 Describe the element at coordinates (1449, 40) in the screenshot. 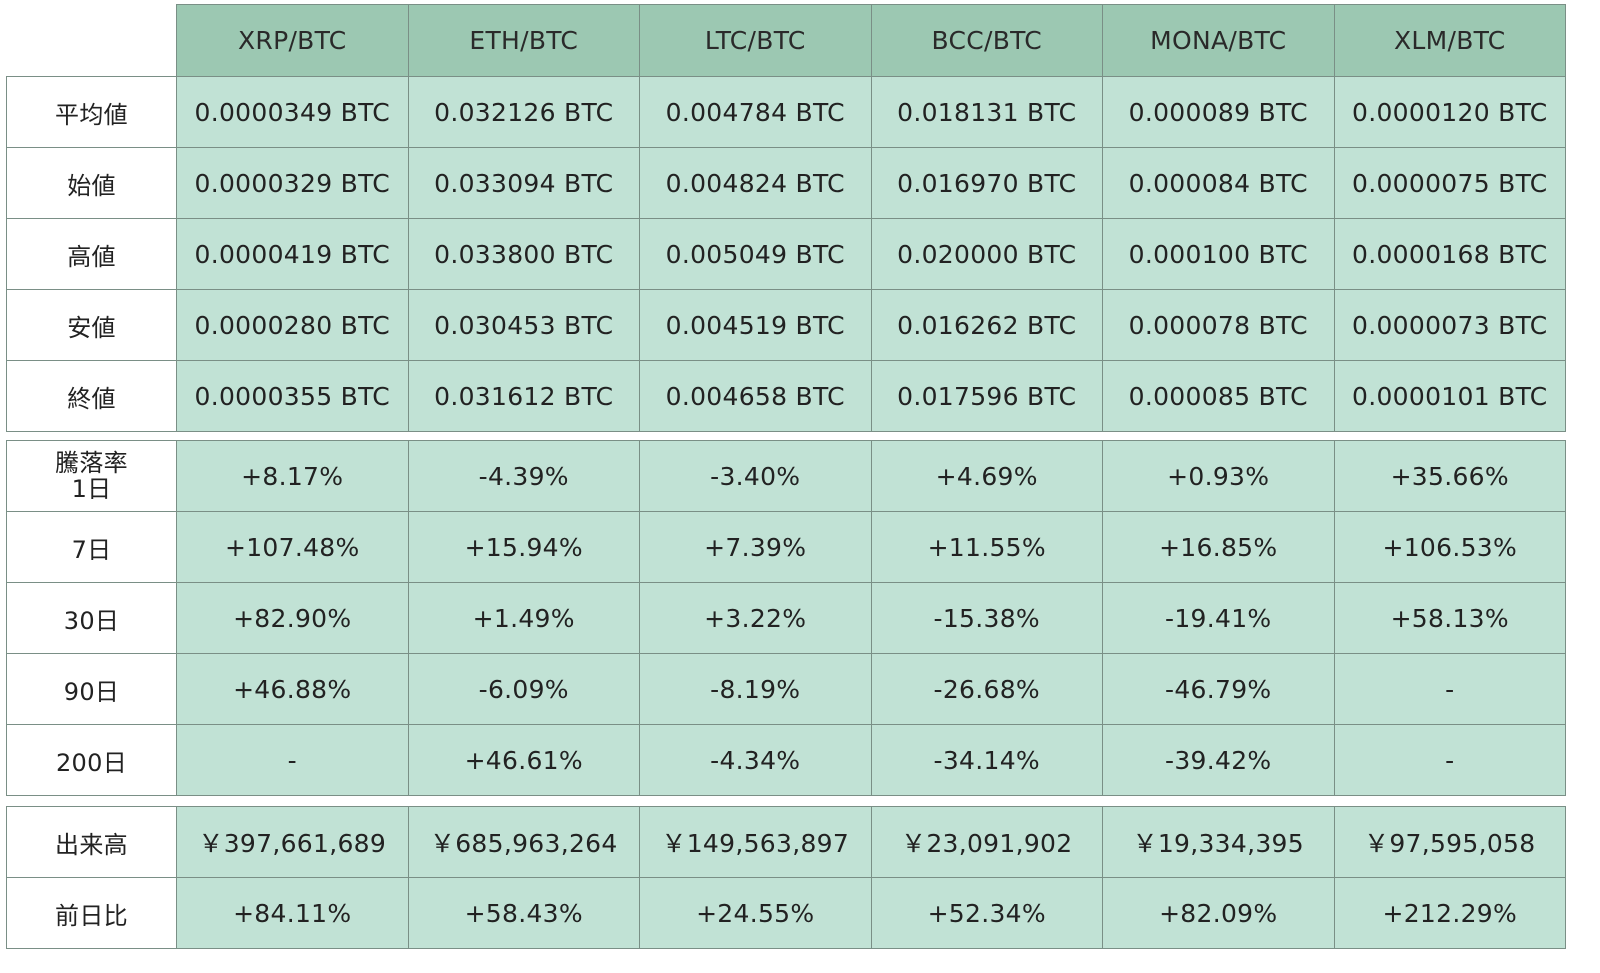

I see `column-header-xlm: XLM/BTC` at that location.